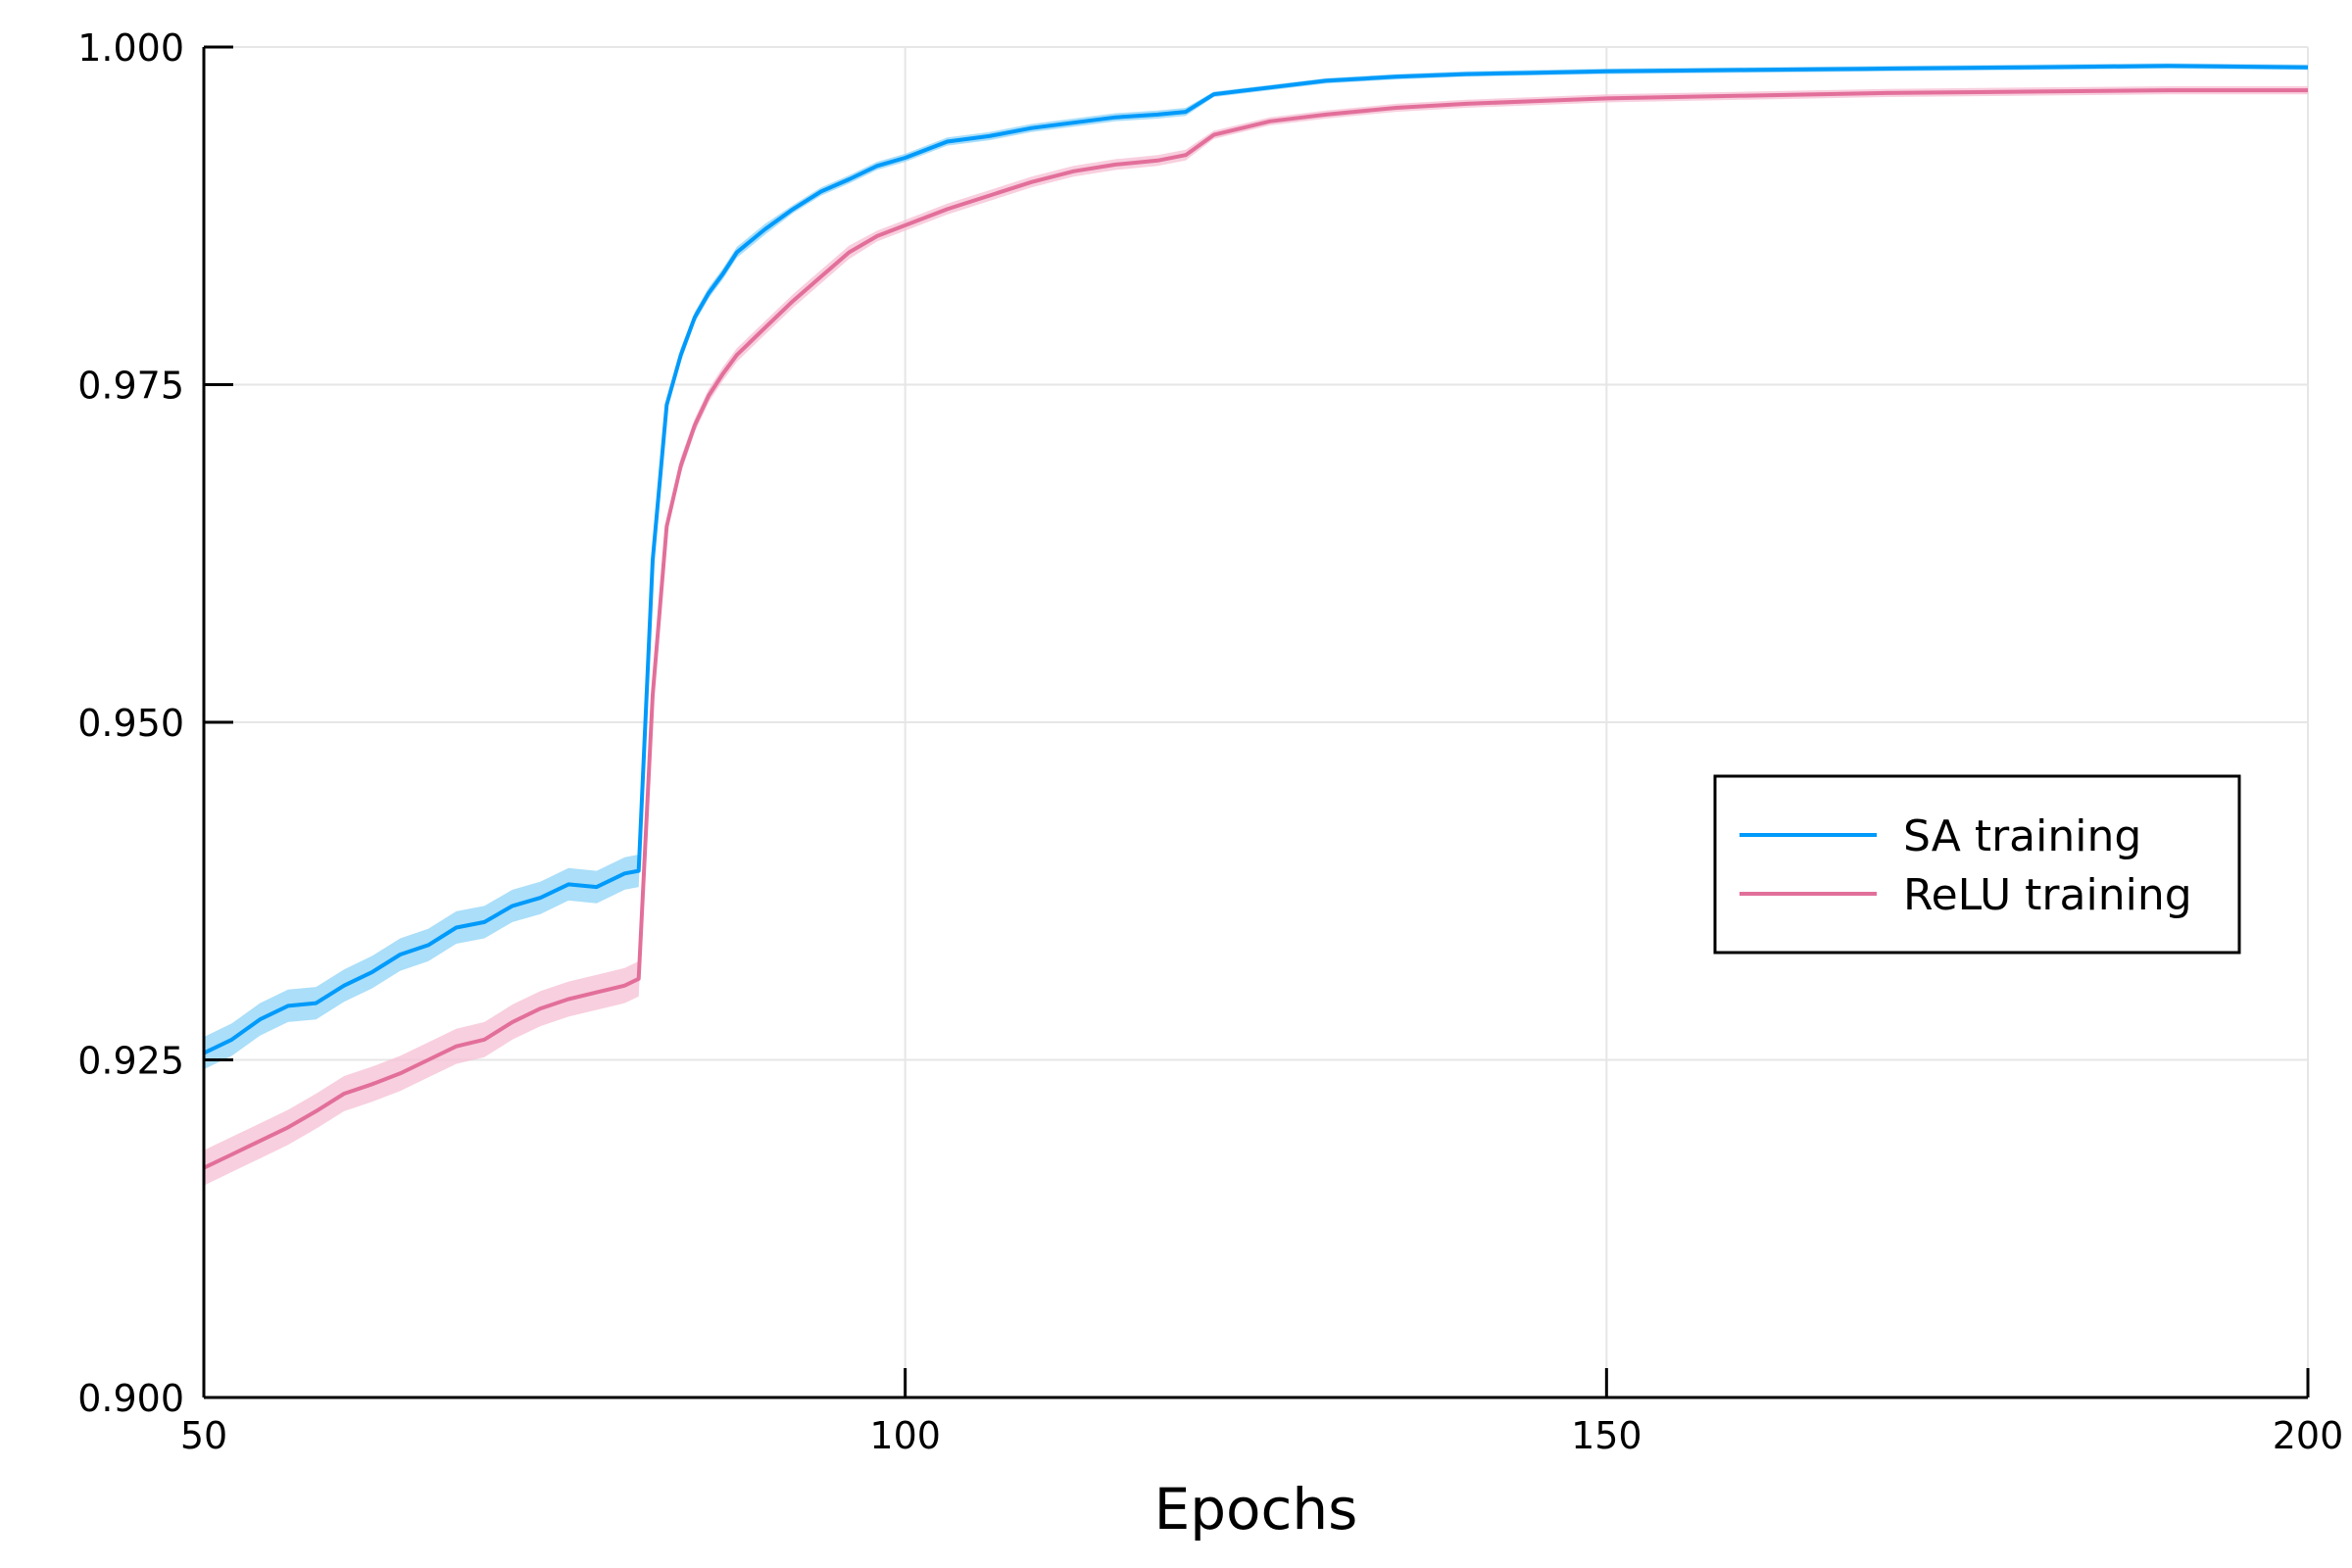 The height and width of the screenshot is (1568, 2352). I want to click on x-tick-label: 100, so click(905, 1435).